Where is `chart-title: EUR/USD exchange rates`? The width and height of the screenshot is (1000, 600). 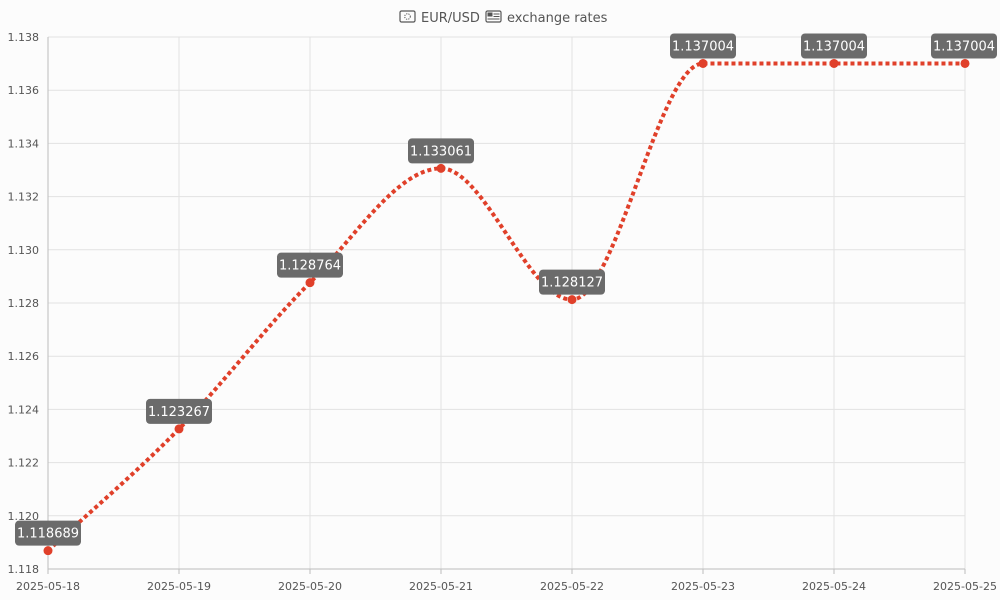
chart-title: EUR/USD exchange rates is located at coordinates (503, 18).